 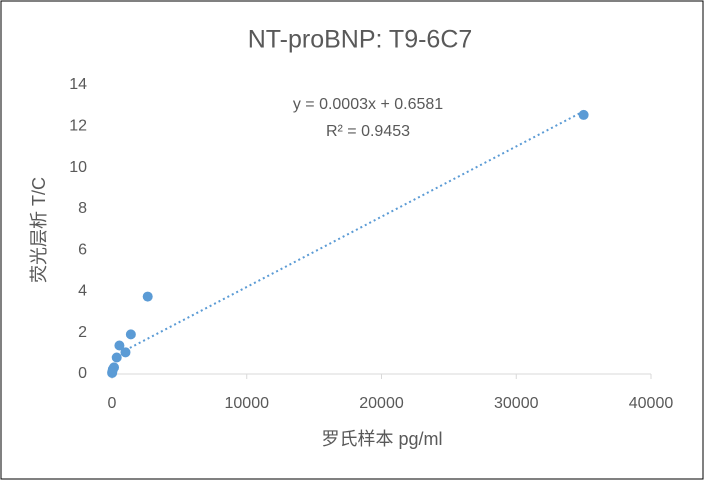 What do you see at coordinates (82, 373) in the screenshot?
I see `y-tick-label: 0` at bounding box center [82, 373].